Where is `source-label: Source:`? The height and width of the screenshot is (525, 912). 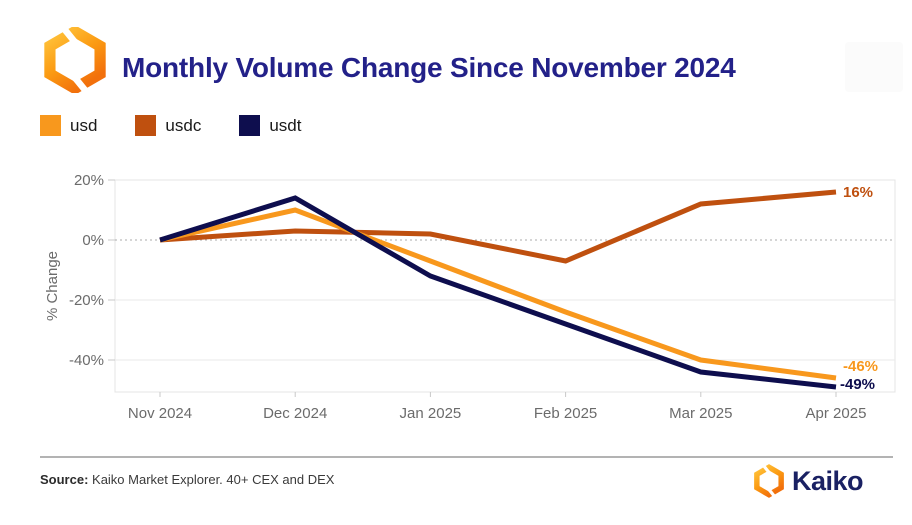
source-label: Source: is located at coordinates (64, 479).